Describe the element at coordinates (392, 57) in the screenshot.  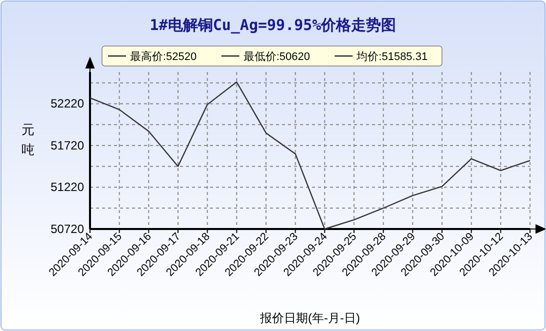
I see `text: 均价:51585.31` at that location.